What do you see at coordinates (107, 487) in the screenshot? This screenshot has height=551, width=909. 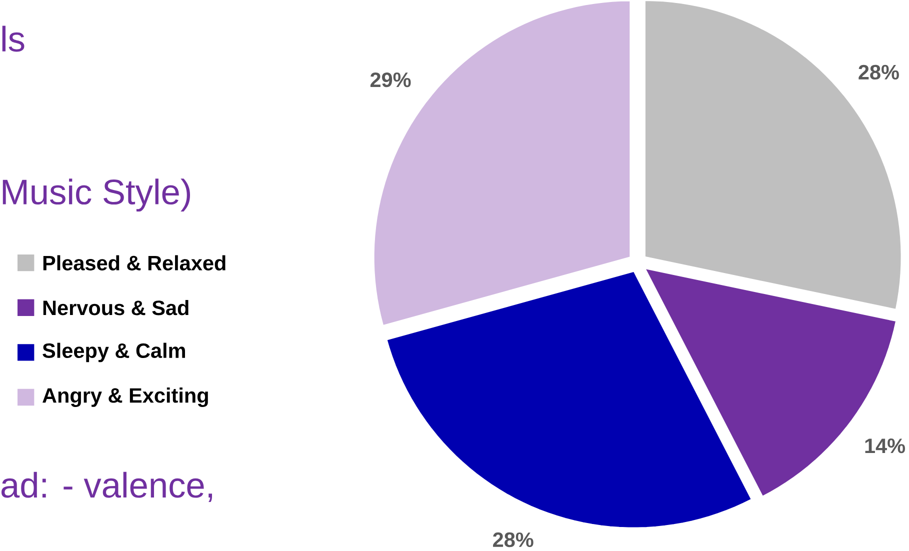 I see `text: ad: - valence,` at bounding box center [107, 487].